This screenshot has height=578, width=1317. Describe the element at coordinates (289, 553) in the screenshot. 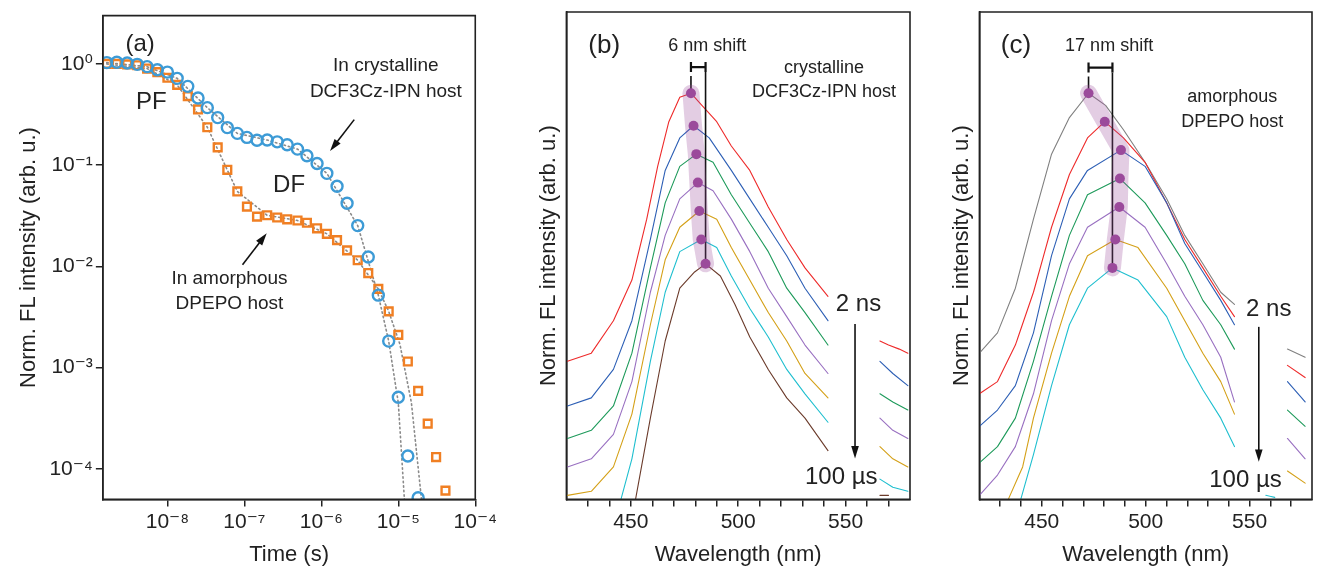

I see `x-axis-title: Time (s)` at that location.